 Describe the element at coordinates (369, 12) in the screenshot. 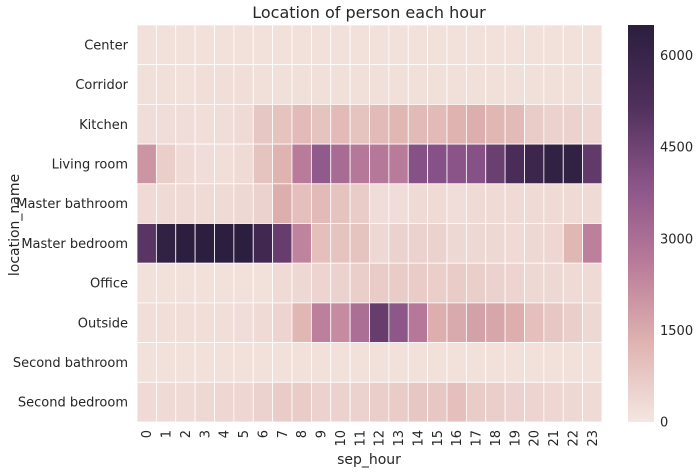

I see `chart-title: Location of person each hour` at that location.